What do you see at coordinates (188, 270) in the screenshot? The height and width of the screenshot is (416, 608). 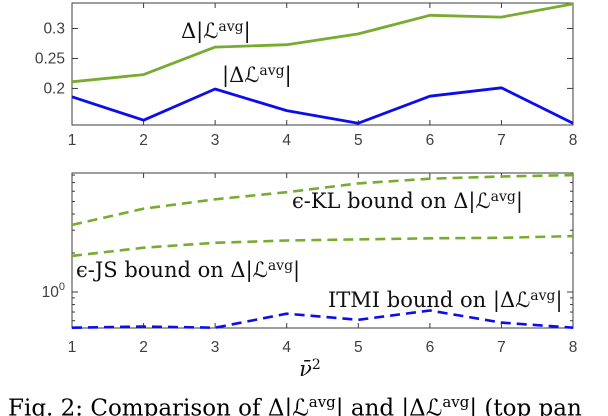 I see `series-label-epsilon-js: ϵ-JS bound on Δ|ℒavg|` at bounding box center [188, 270].